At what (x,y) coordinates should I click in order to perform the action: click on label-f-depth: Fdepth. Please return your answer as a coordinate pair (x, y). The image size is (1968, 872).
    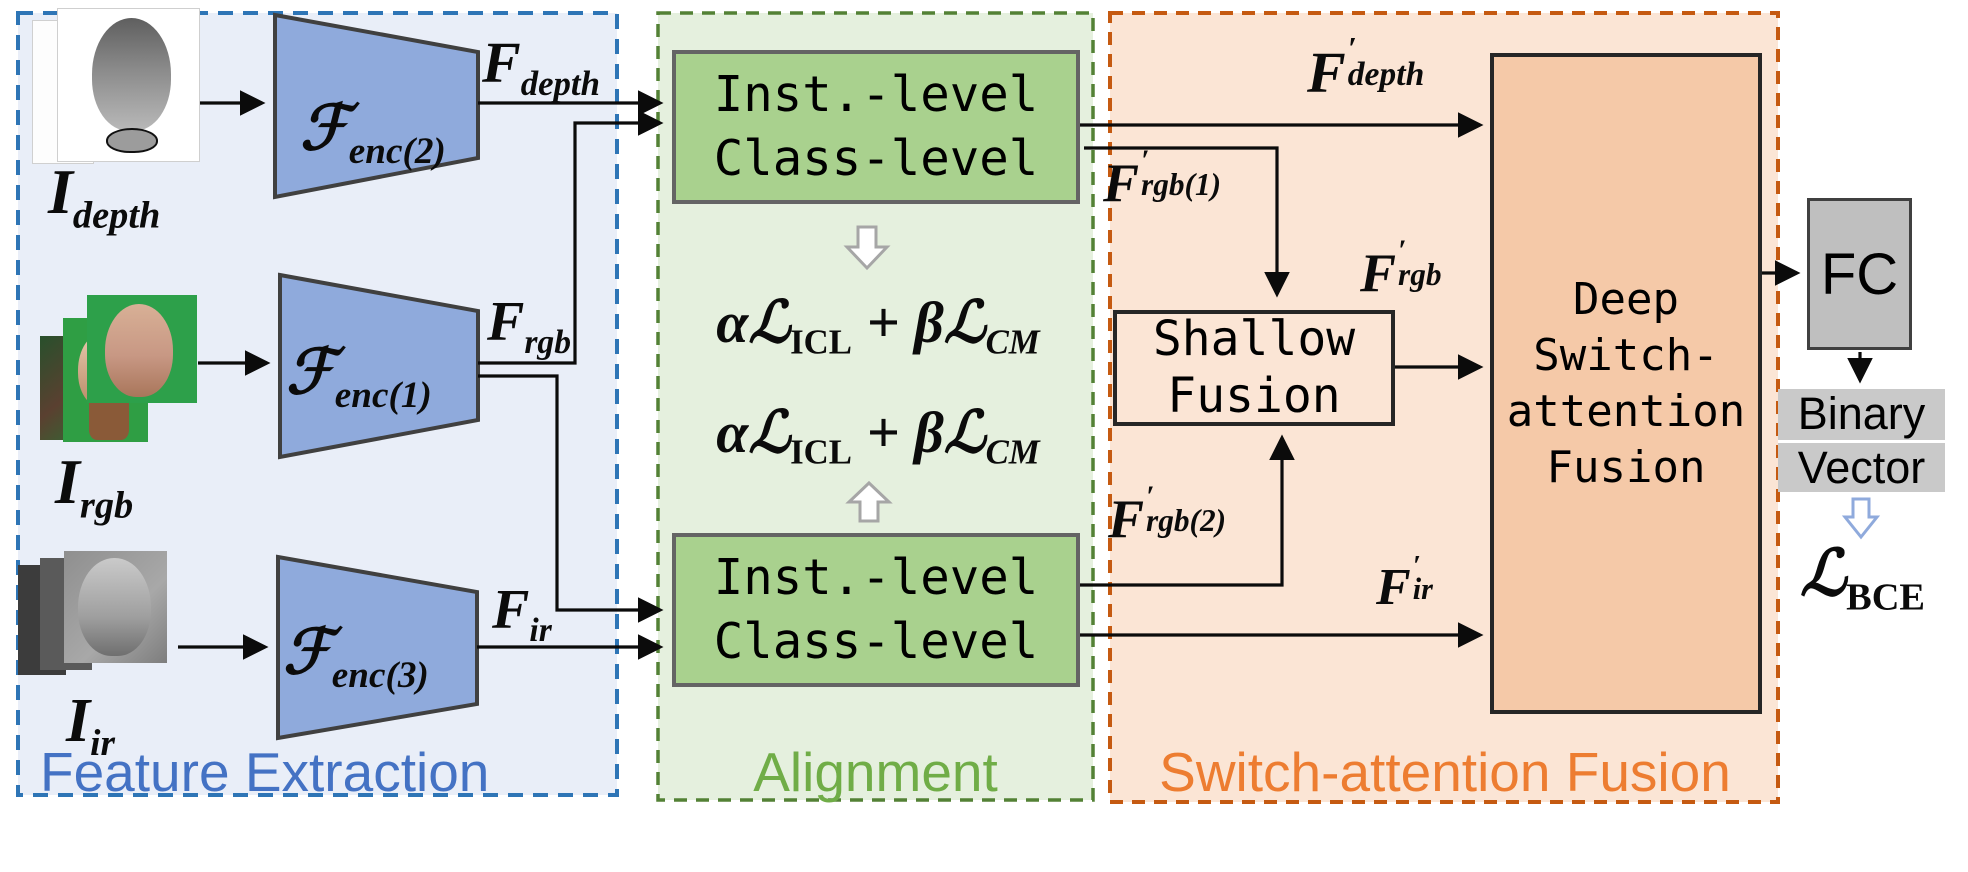
    Looking at the image, I should click on (541, 67).